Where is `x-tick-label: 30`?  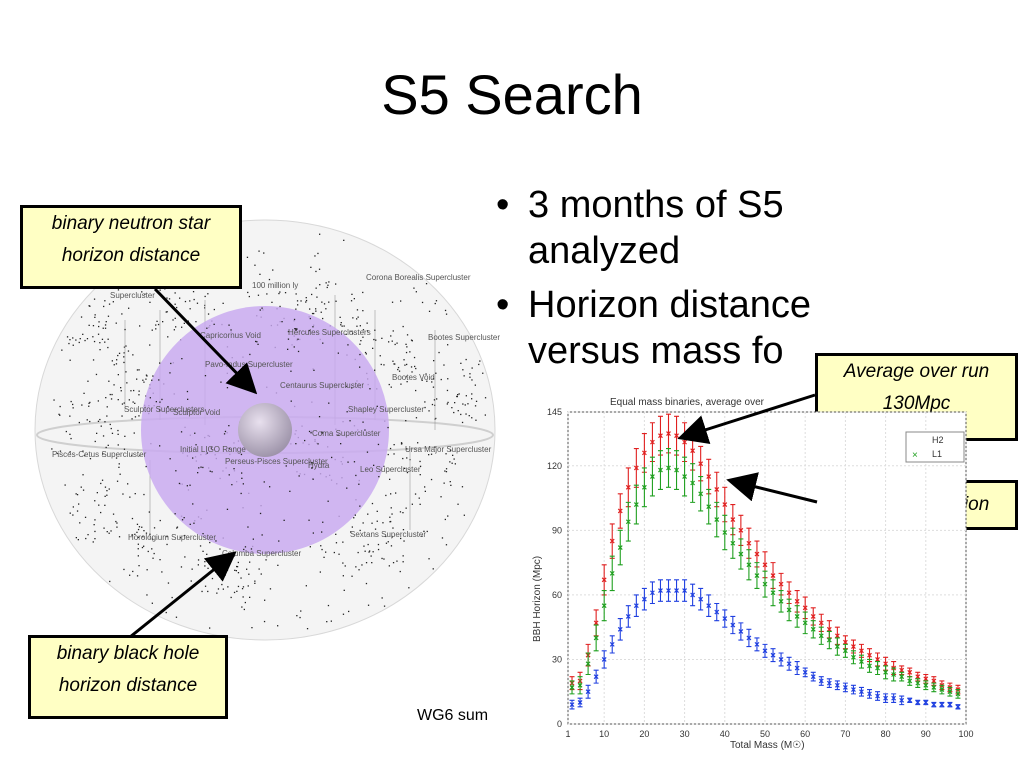 x-tick-label: 30 is located at coordinates (685, 734).